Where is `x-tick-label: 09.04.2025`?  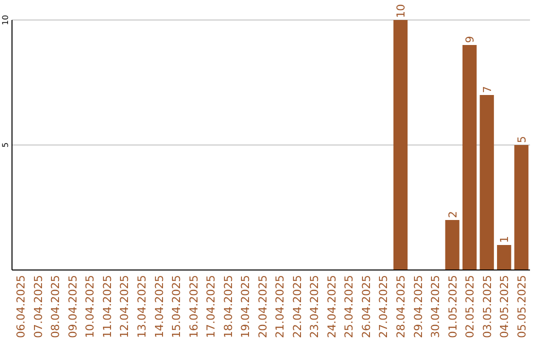 x-tick-label: 09.04.2025 is located at coordinates (73, 306).